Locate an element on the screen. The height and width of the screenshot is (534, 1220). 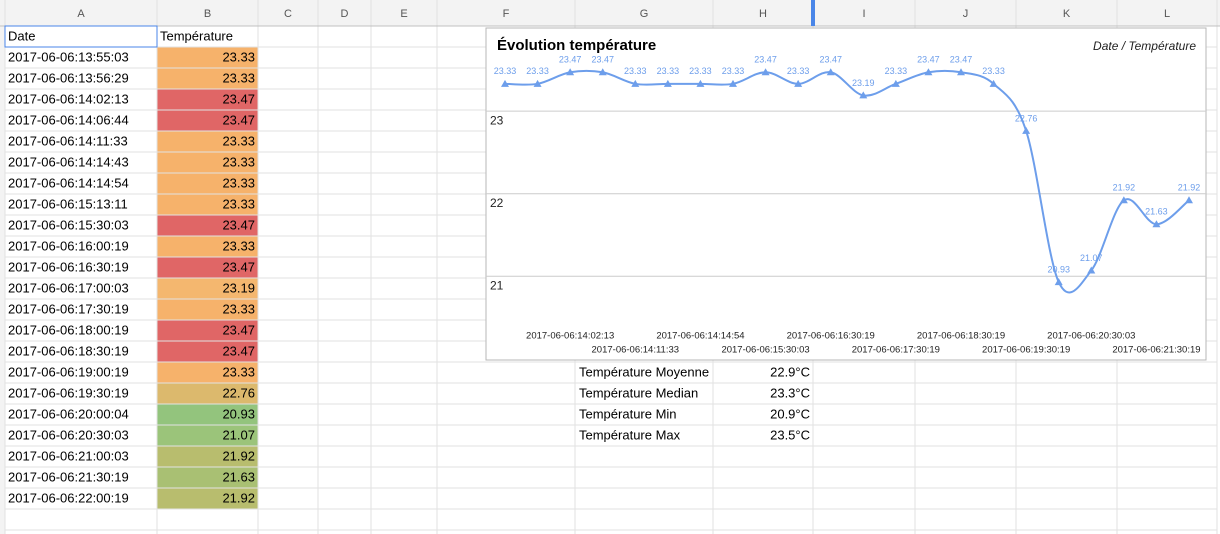
stat-value: 20.9°C is located at coordinates (790, 413).